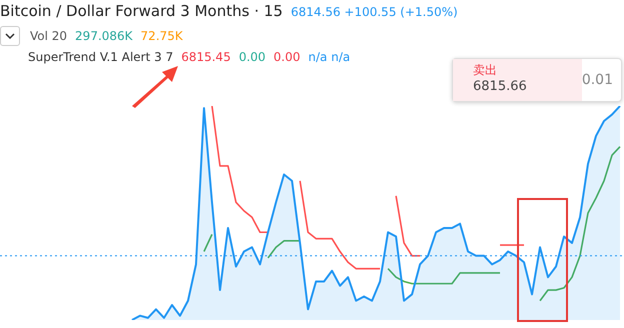 This screenshot has height=328, width=624. What do you see at coordinates (206, 57) in the screenshot?
I see `text: 6815.45` at bounding box center [206, 57].